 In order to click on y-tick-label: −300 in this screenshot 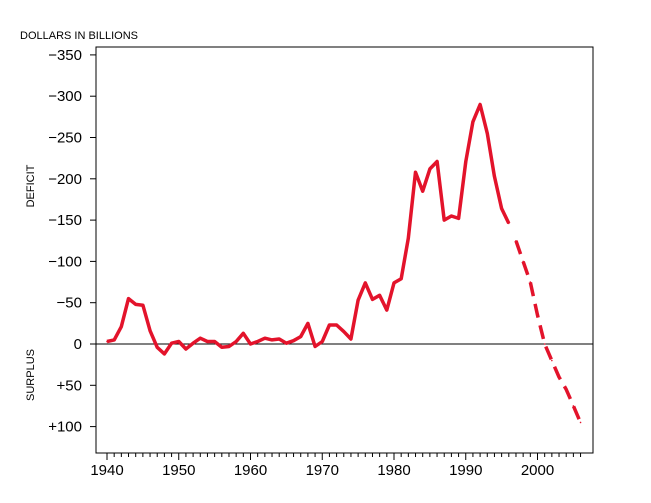, I will do `click(65, 96)`.